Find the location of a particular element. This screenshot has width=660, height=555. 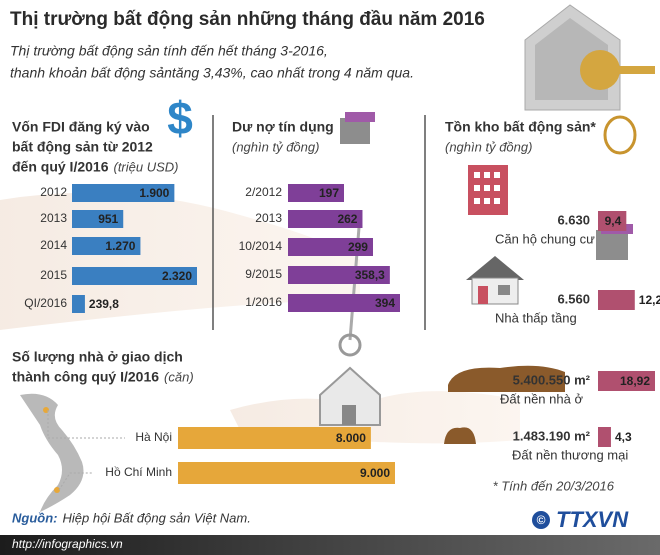

value-label: 12,21 is located at coordinates (649, 300).